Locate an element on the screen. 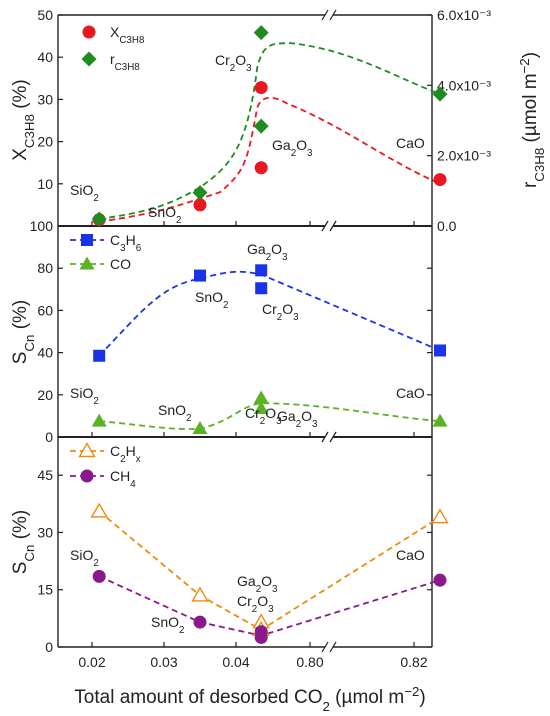 The width and height of the screenshot is (550, 716). y-tick-label-right: 4.0x10⁻³ is located at coordinates (464, 85).